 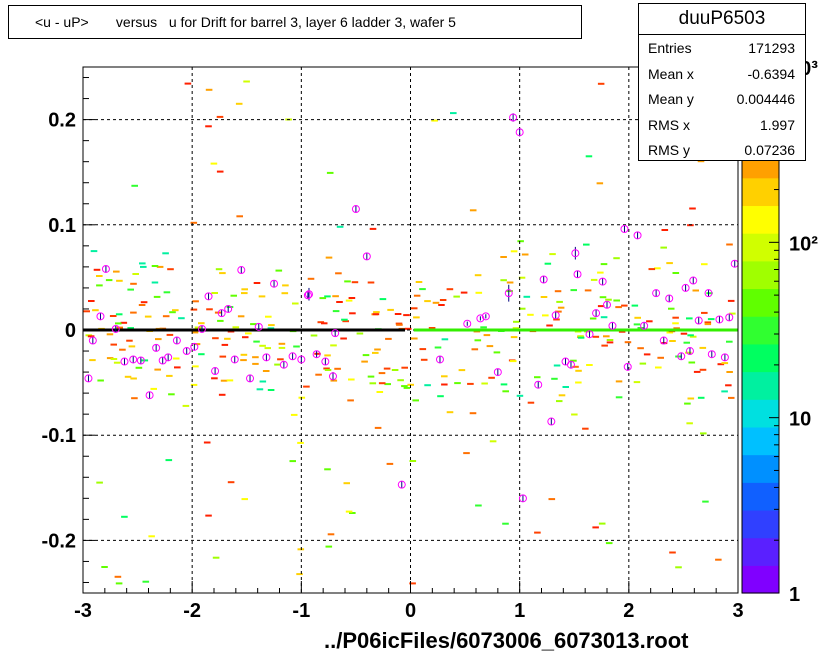 What do you see at coordinates (192, 611) in the screenshot?
I see `x-tick-label: -2` at bounding box center [192, 611].